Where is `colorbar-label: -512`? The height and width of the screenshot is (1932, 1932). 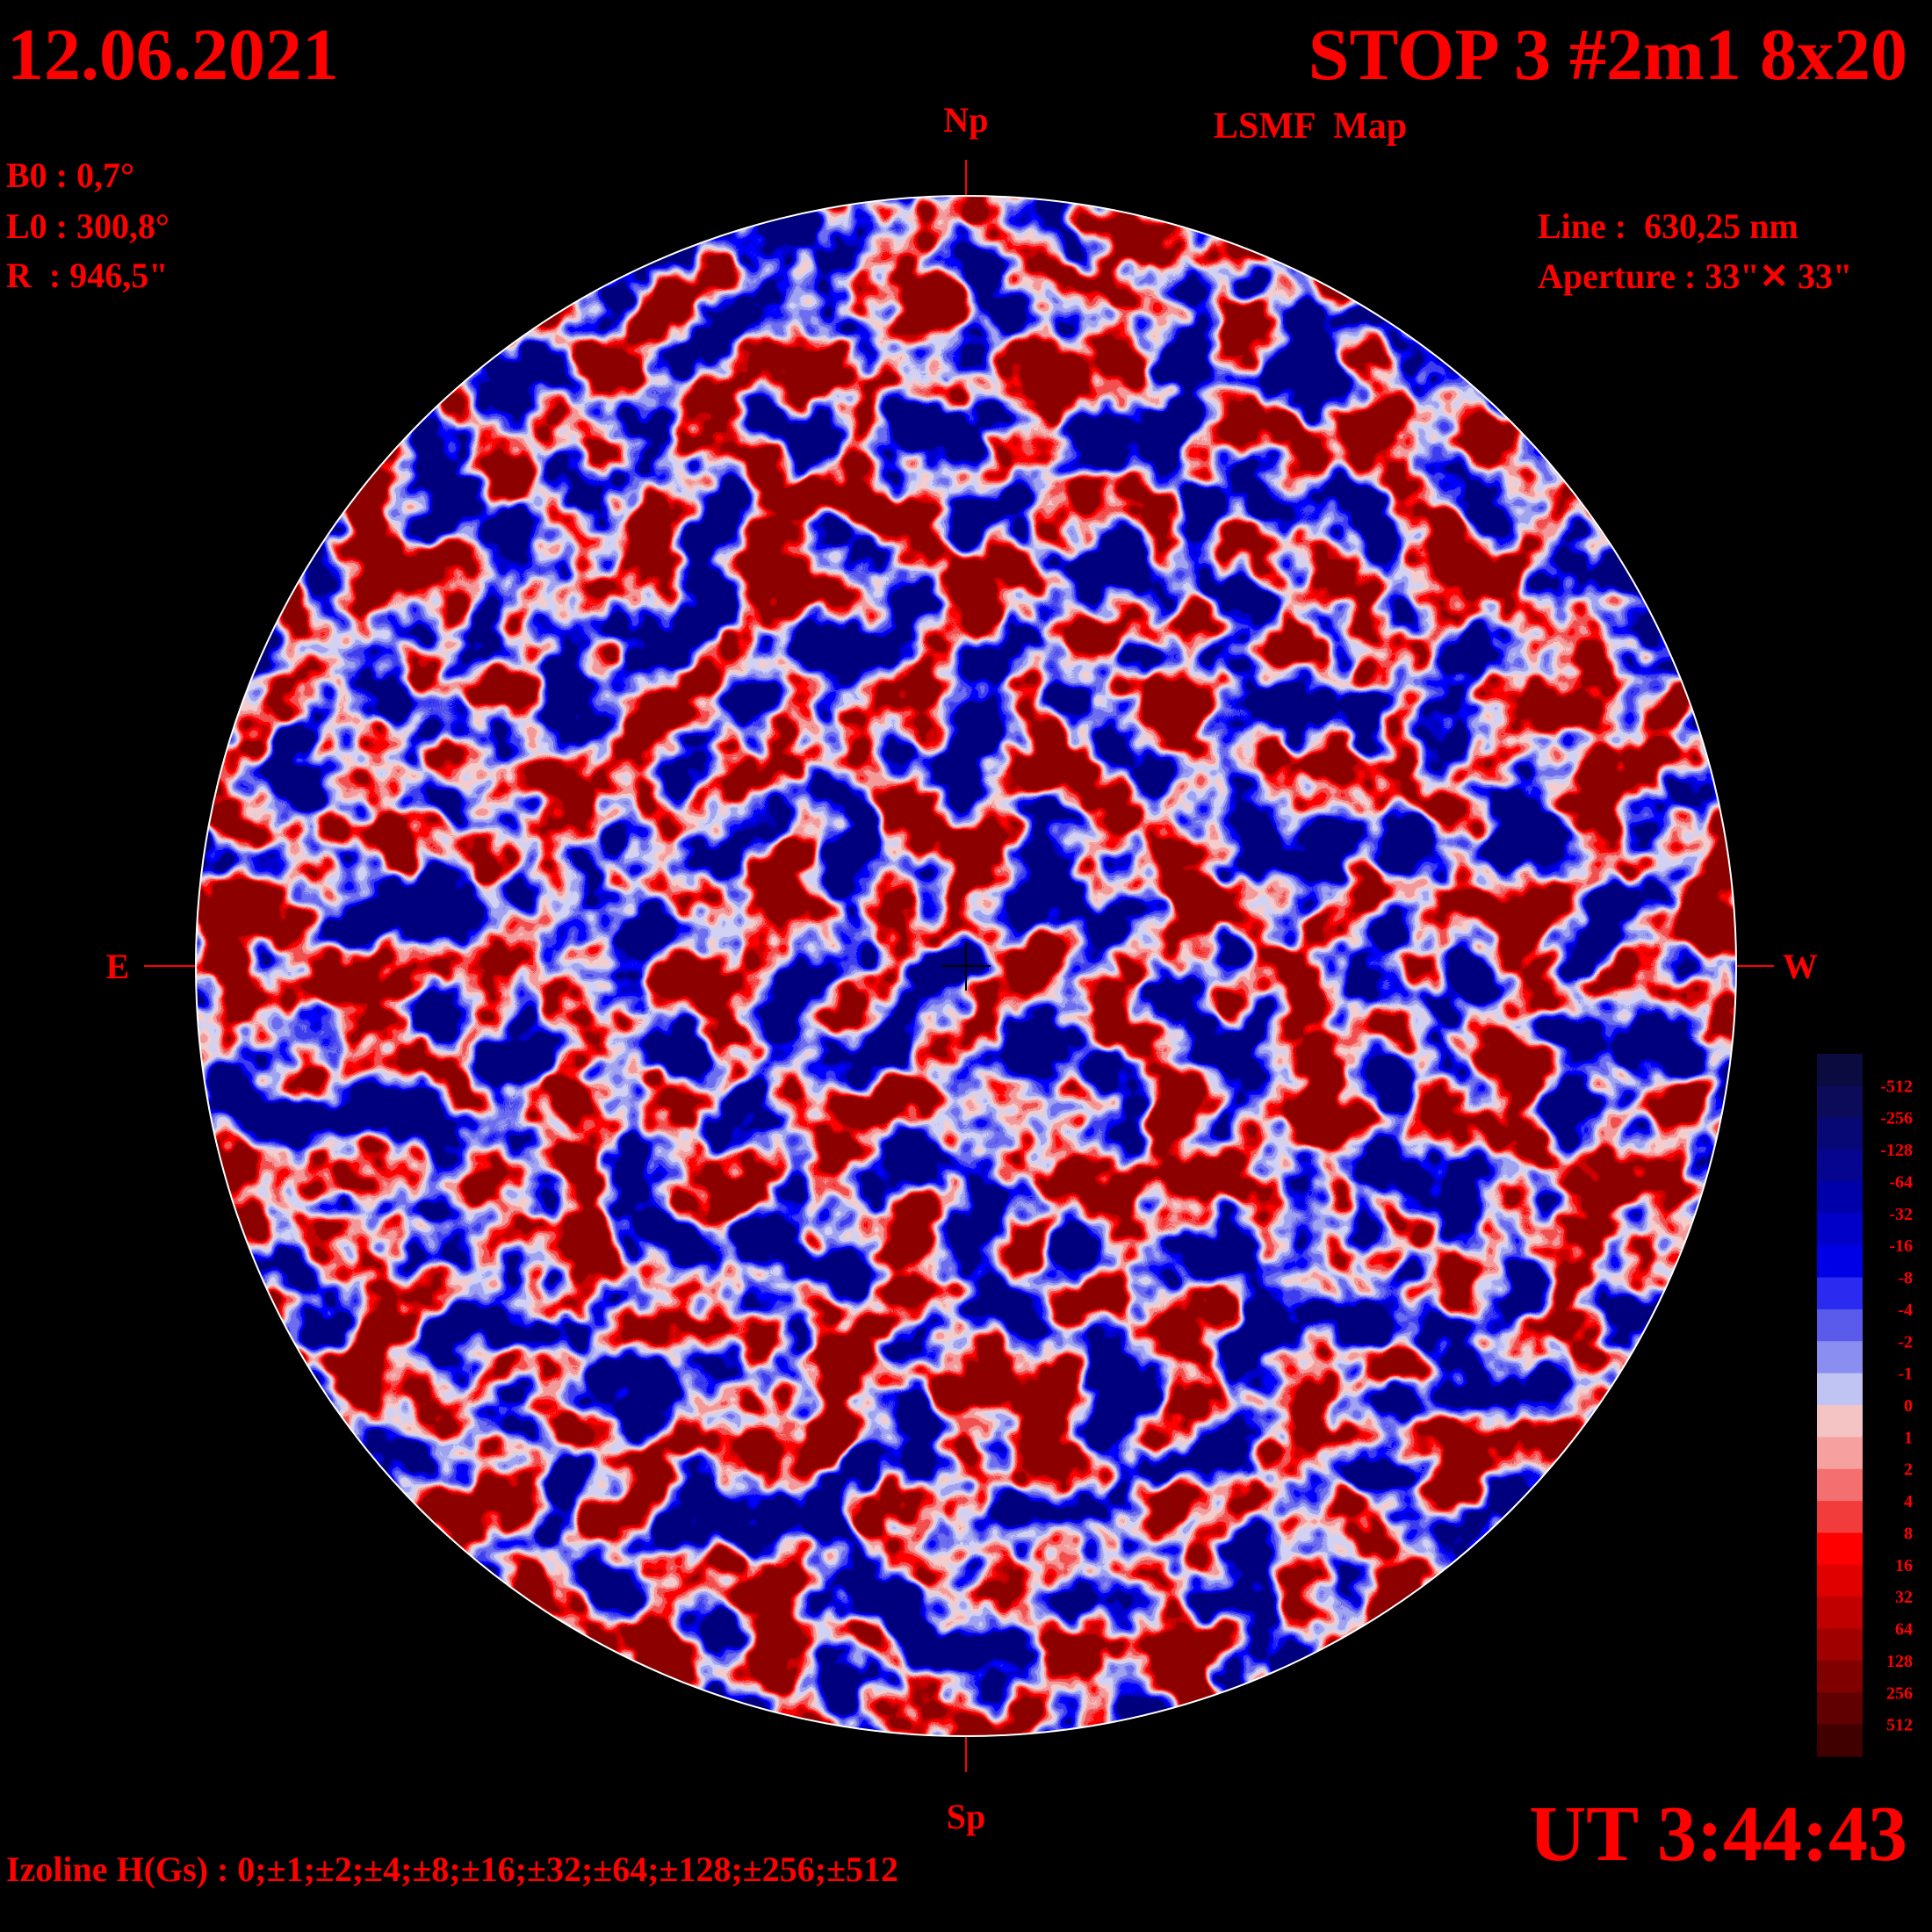
colorbar-label: -512 is located at coordinates (1896, 1086).